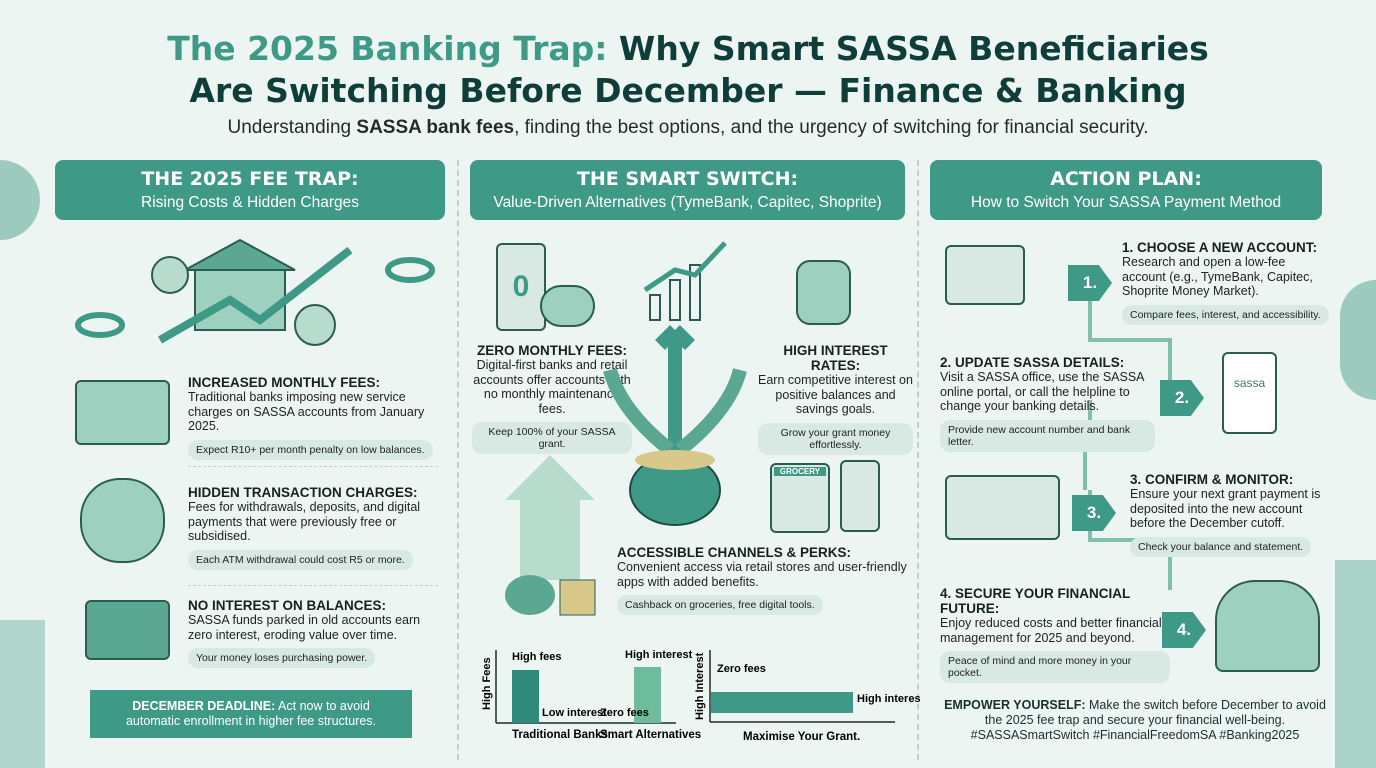 The width and height of the screenshot is (1376, 768). What do you see at coordinates (560, 735) in the screenshot?
I see `x-tick-label: Traditional Banks` at bounding box center [560, 735].